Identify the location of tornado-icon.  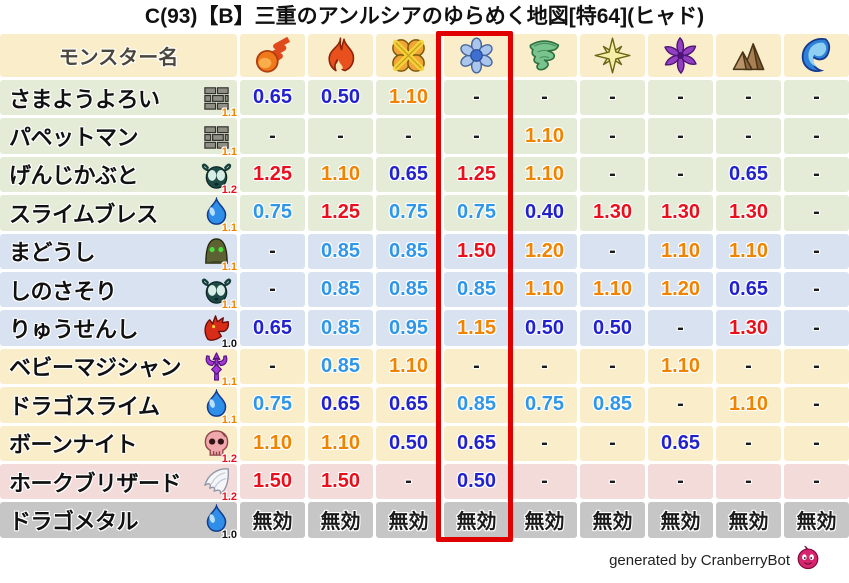
(544, 55).